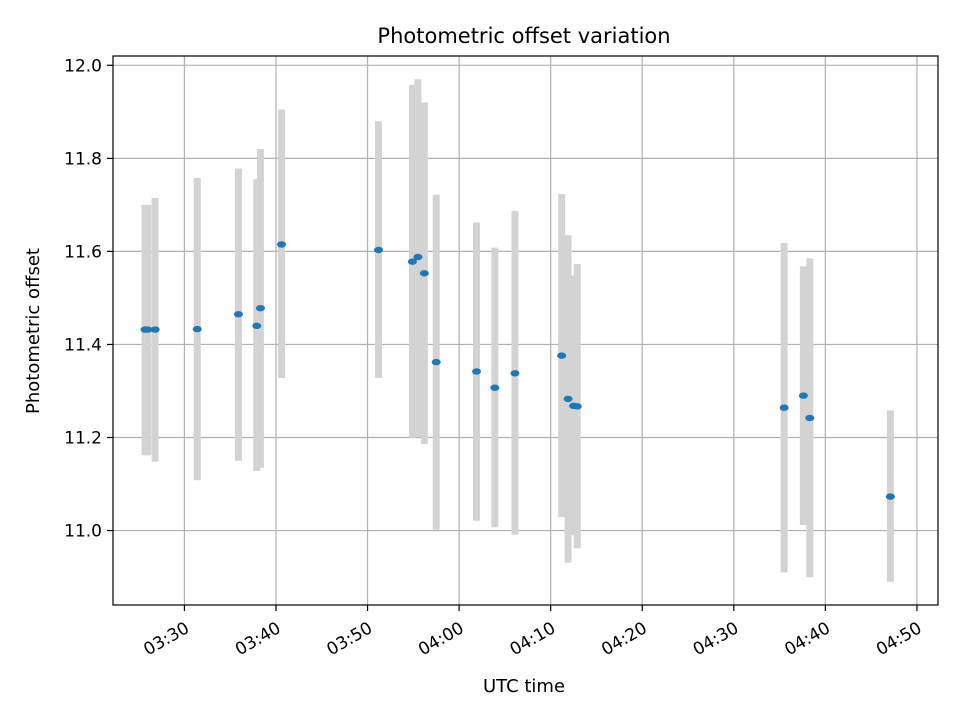  Describe the element at coordinates (83, 532) in the screenshot. I see `y-tick-label: 11.0` at that location.